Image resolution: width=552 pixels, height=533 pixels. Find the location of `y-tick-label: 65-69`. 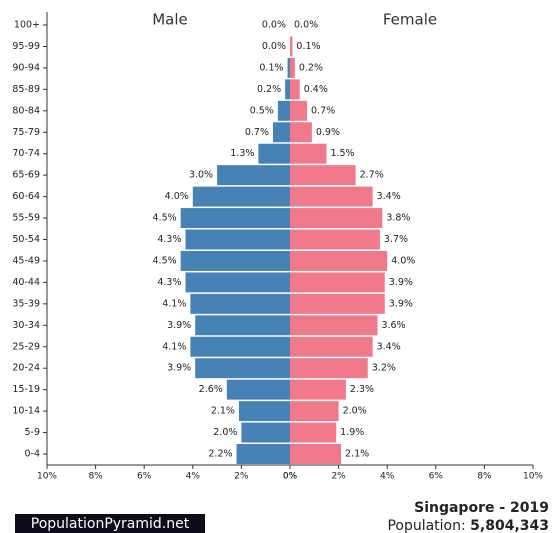

y-tick-label: 65-69 is located at coordinates (26, 175).